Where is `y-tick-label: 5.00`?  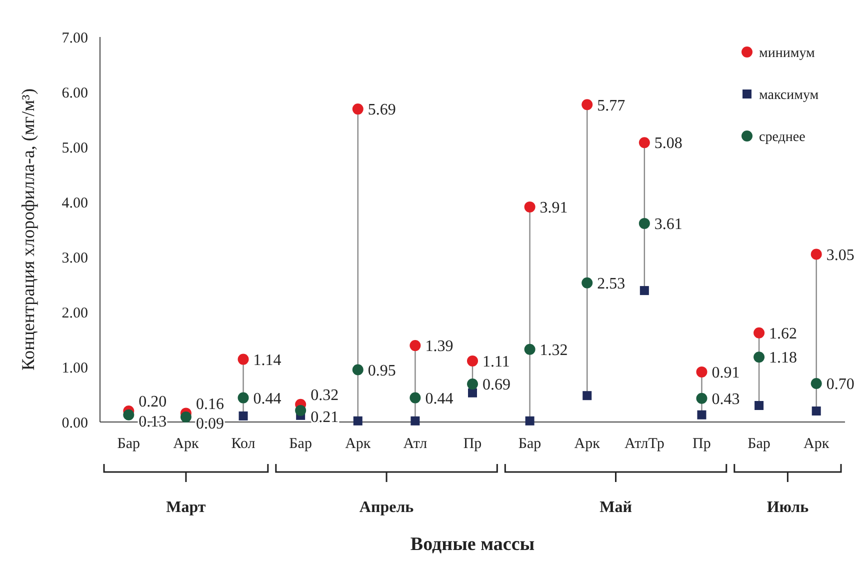
y-tick-label: 5.00 is located at coordinates (75, 148).